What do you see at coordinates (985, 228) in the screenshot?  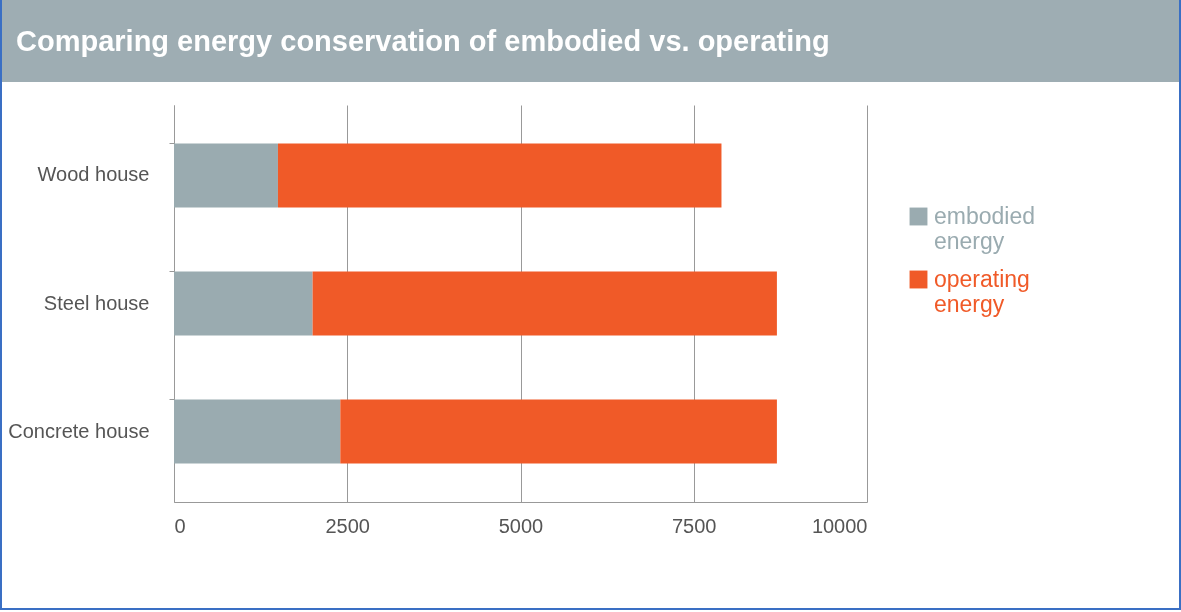 I see `legend-label: embodied energy` at bounding box center [985, 228].